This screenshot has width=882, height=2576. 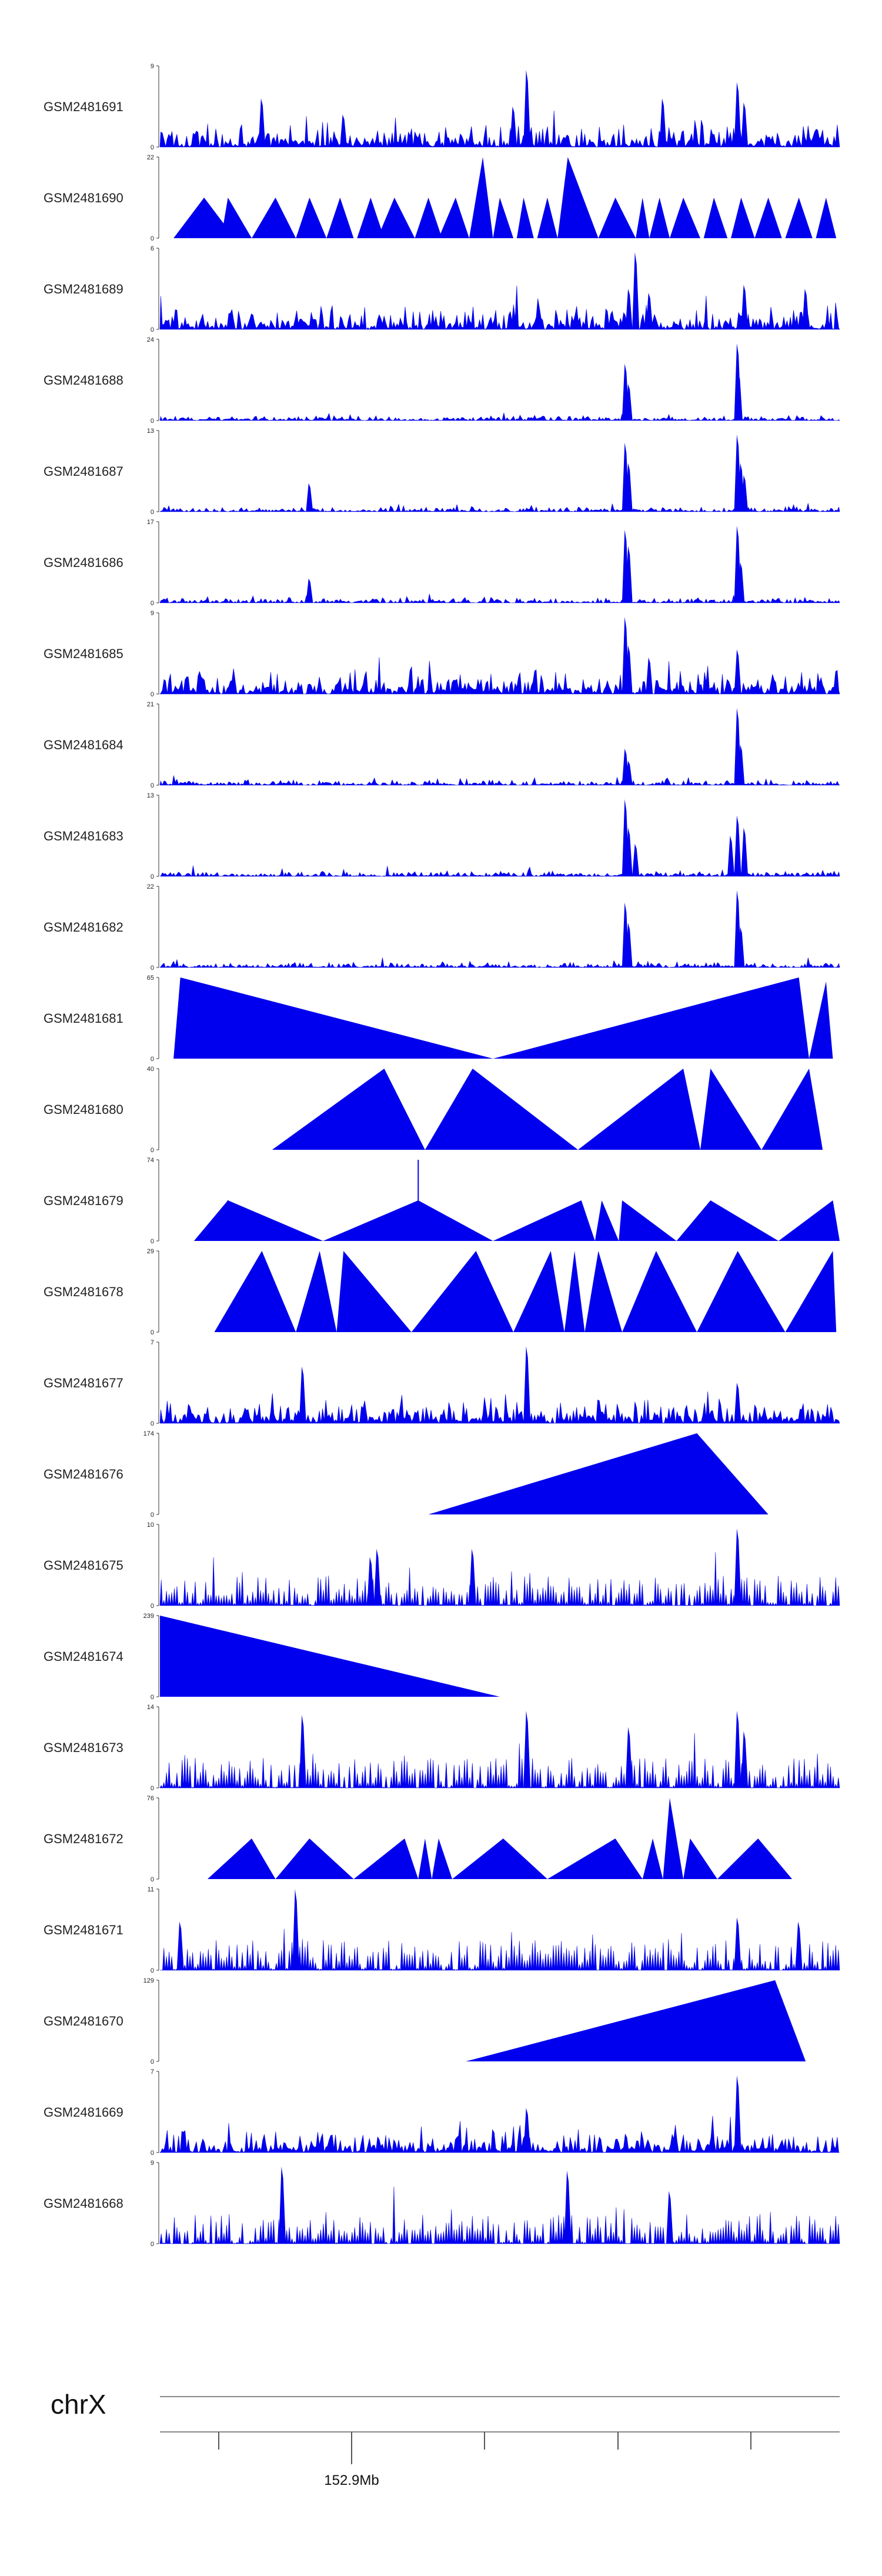 What do you see at coordinates (442, 289) in the screenshot?
I see `track-GSM2481689: GSM2481689 6 0` at bounding box center [442, 289].